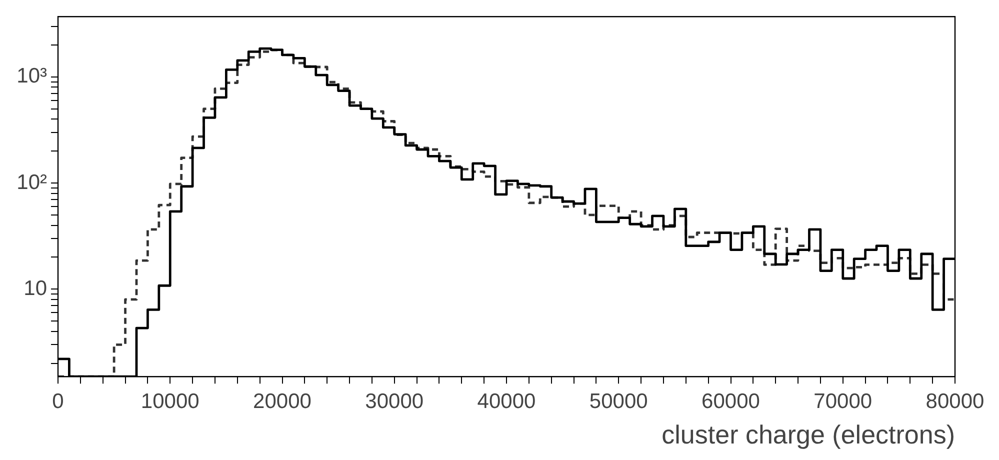 The image size is (999, 460). I want to click on y-tick-label: 10³, so click(31, 76).